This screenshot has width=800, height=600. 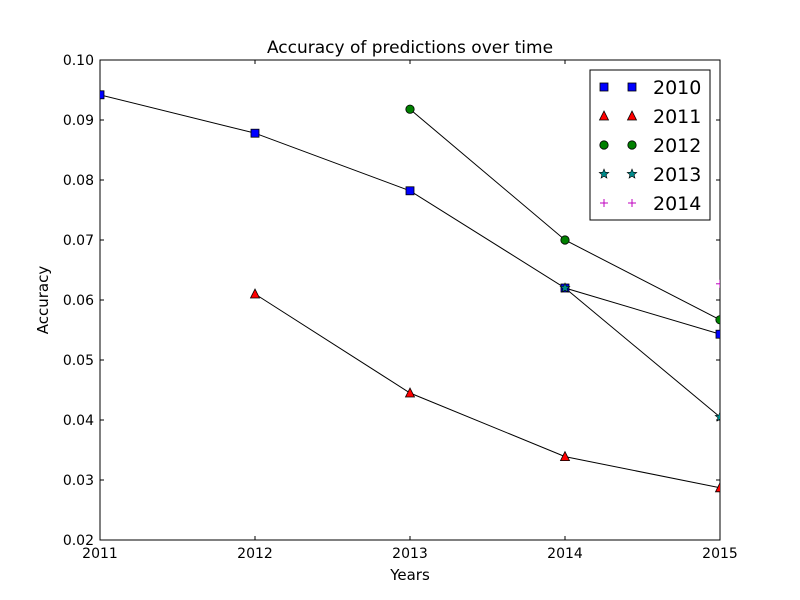 What do you see at coordinates (410, 48) in the screenshot?
I see `chart-title: Accuracy of predictions over time` at bounding box center [410, 48].